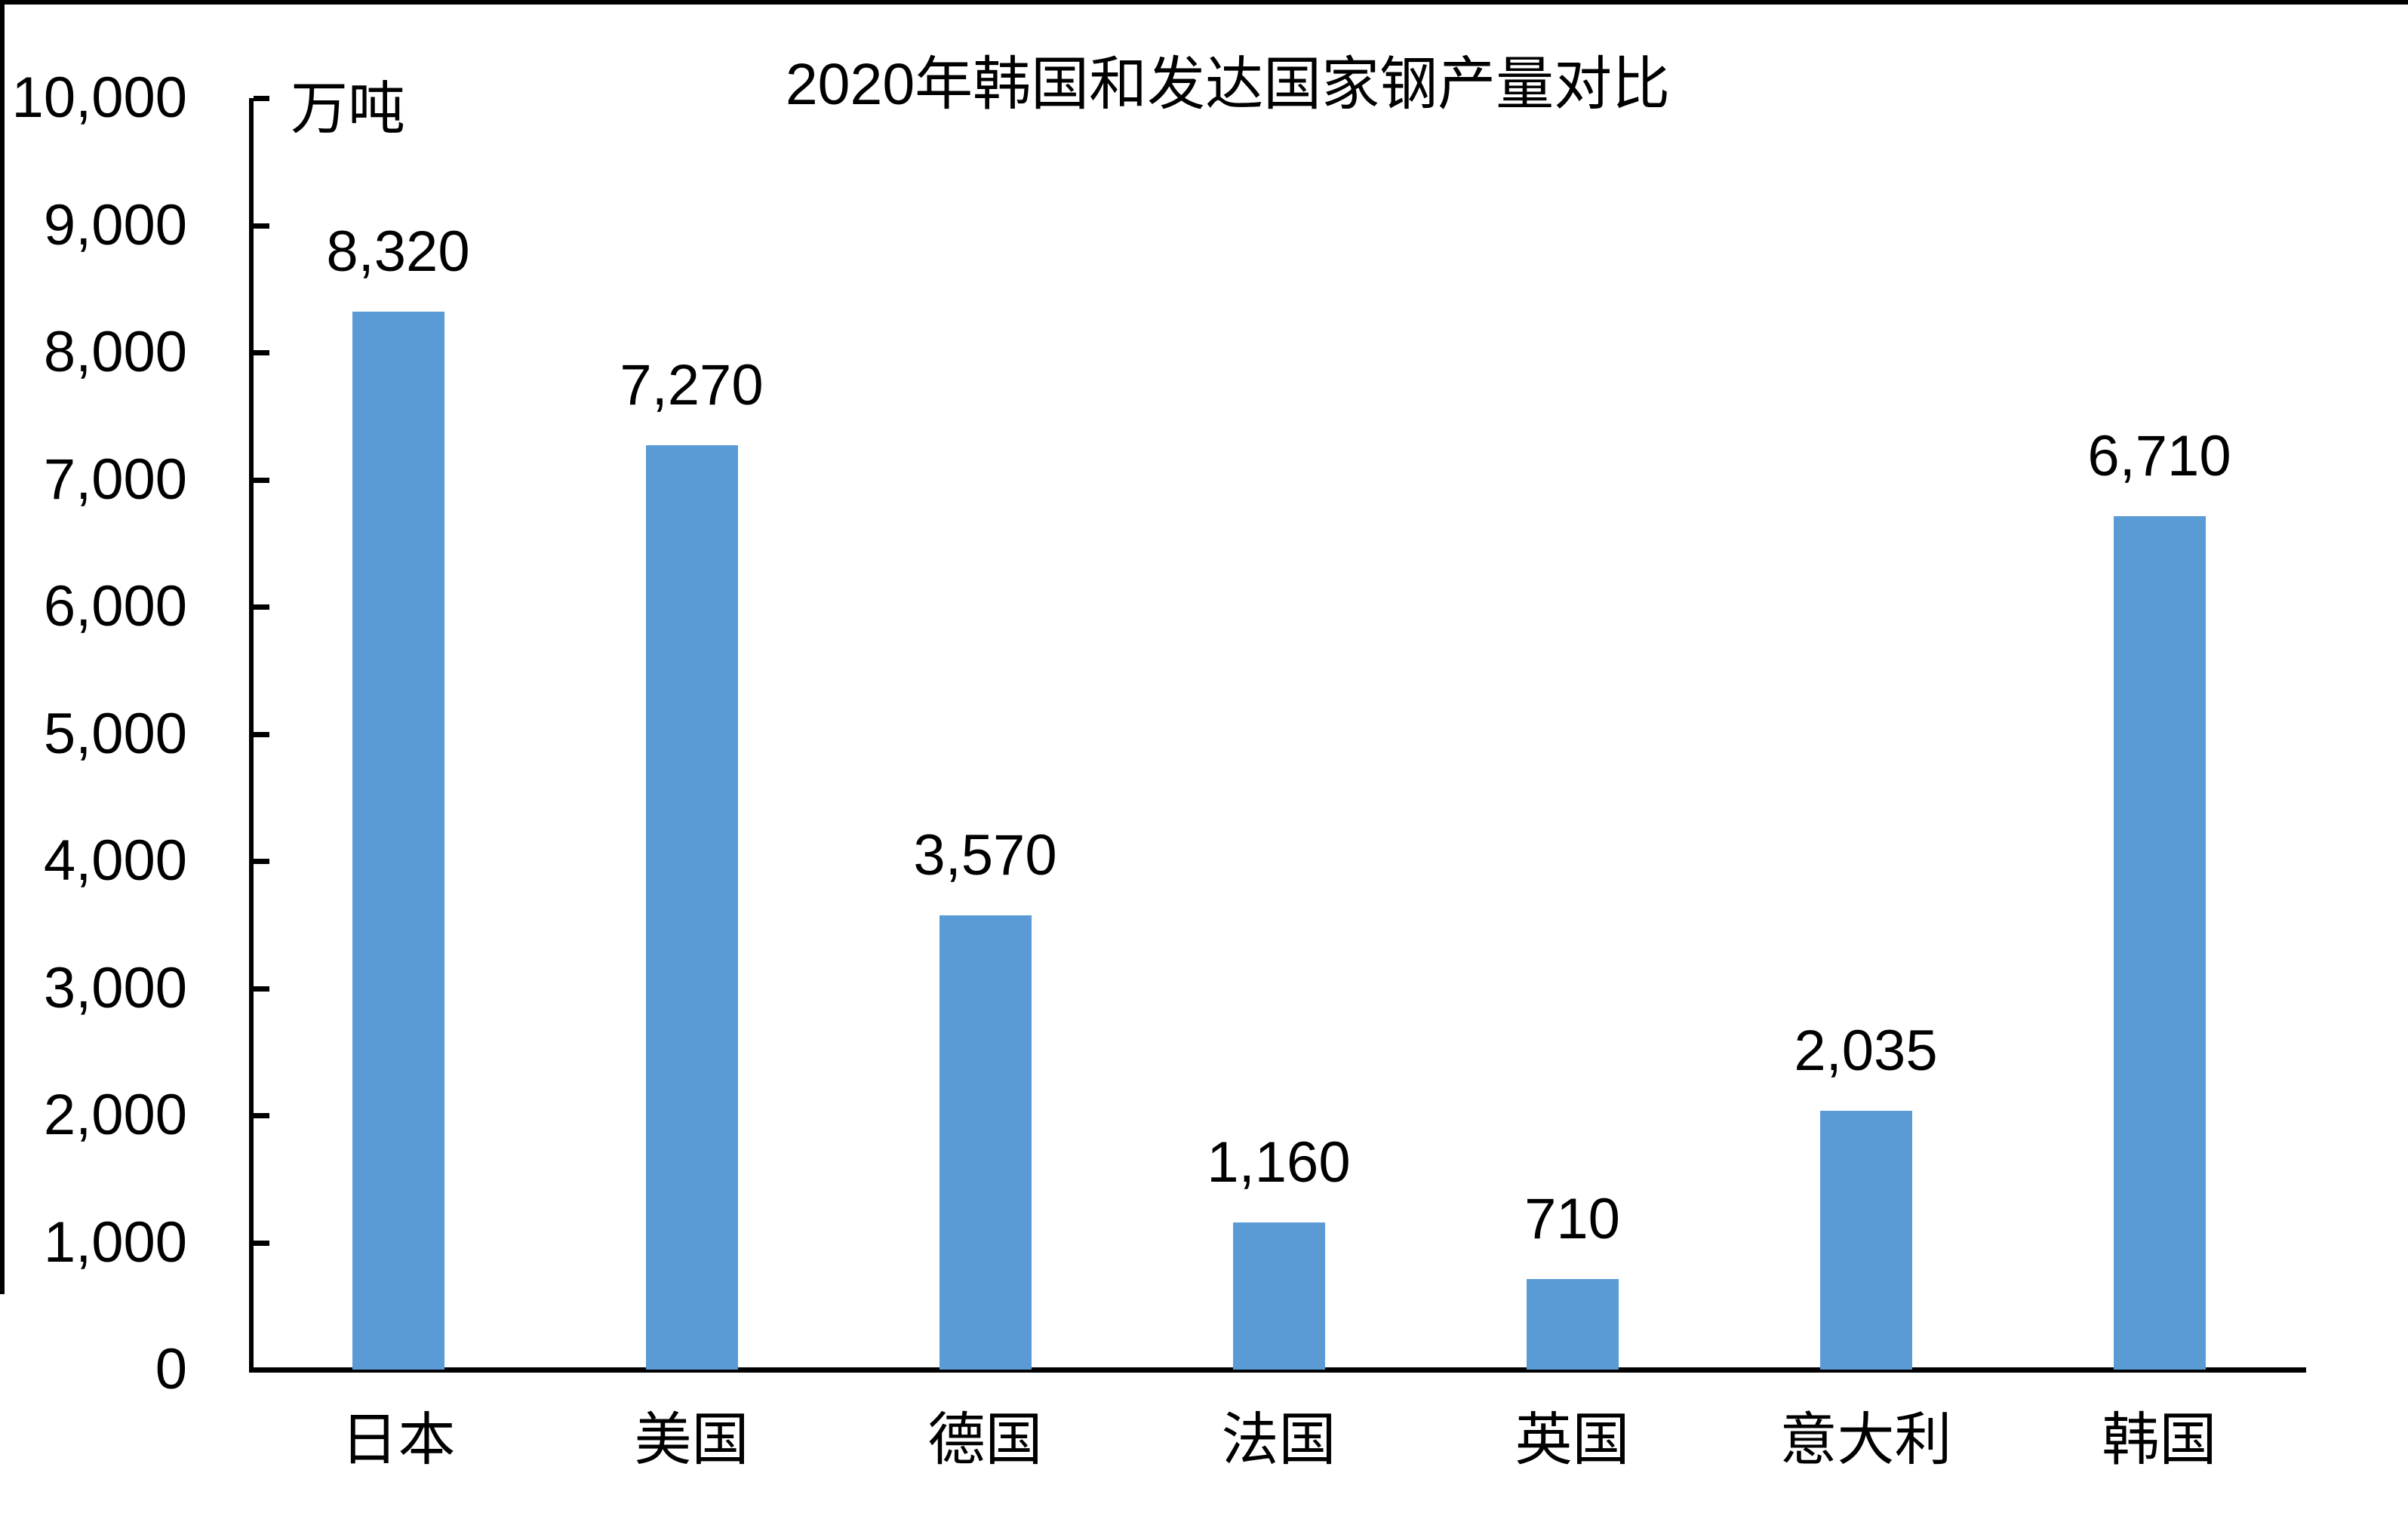 This screenshot has height=1516, width=2408. Describe the element at coordinates (985, 855) in the screenshot. I see `bar-value-label: 3,570` at that location.